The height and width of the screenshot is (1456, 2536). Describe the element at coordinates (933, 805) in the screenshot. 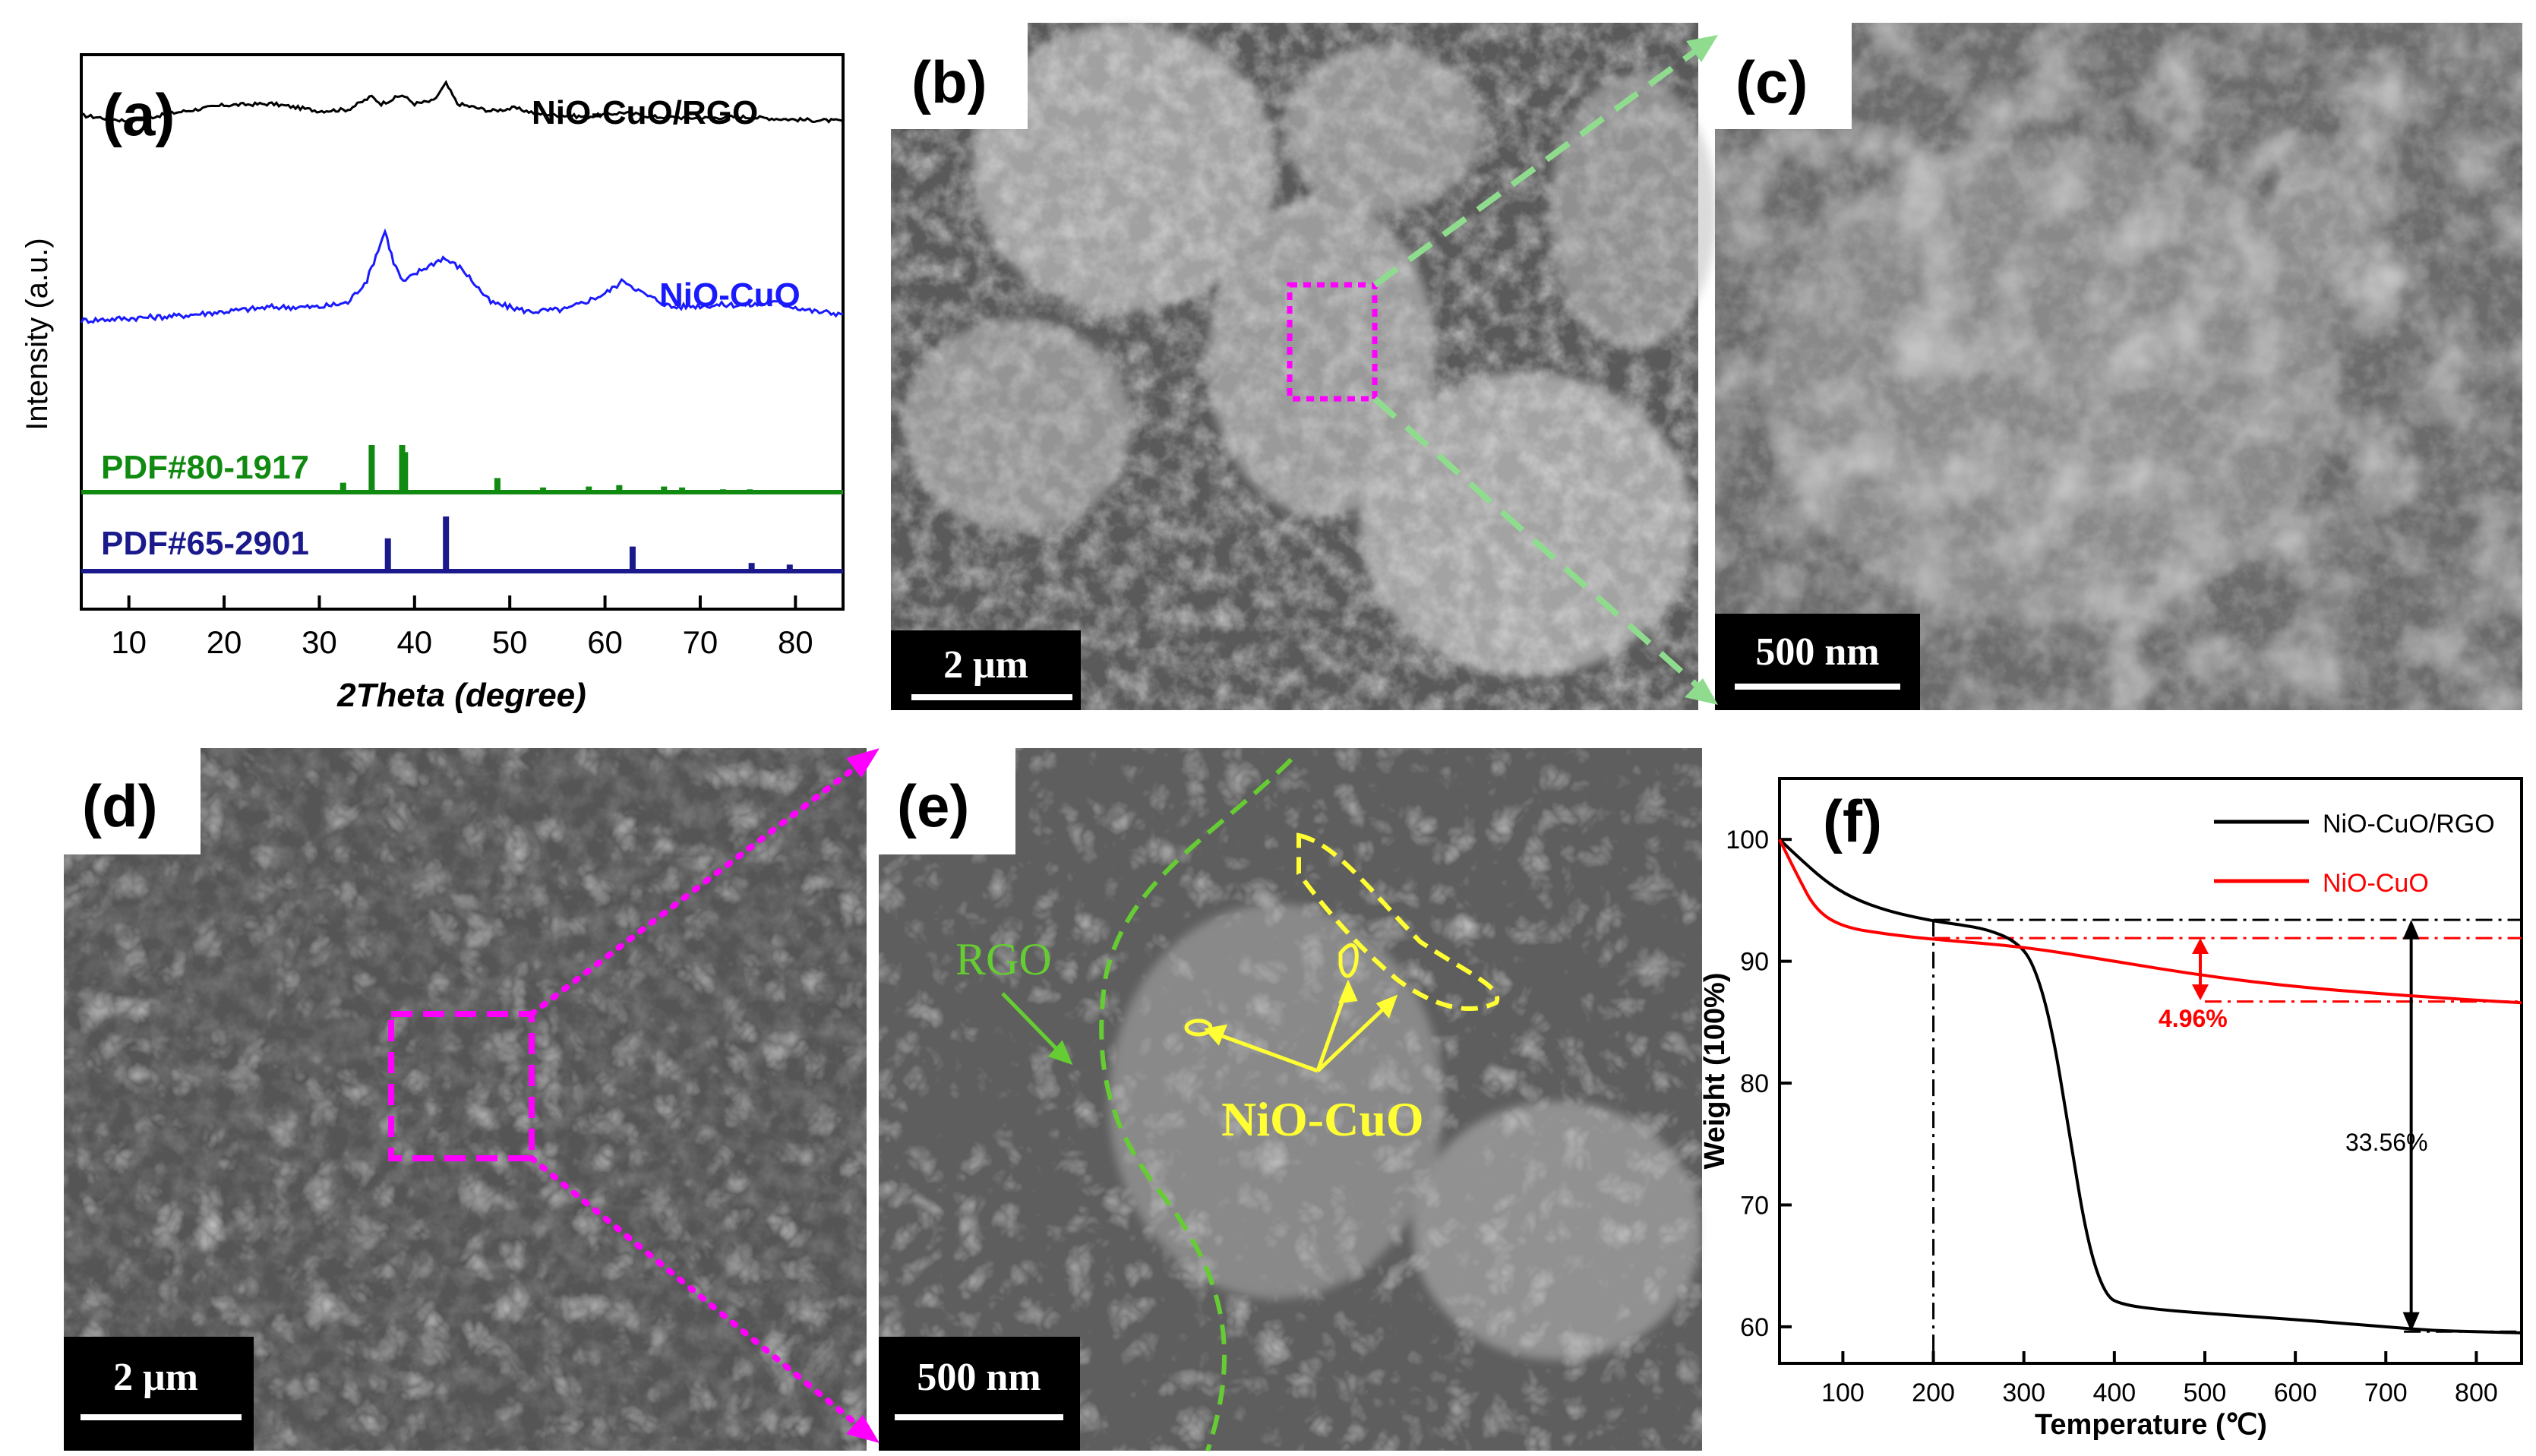

I see `panel-label-e: (e)` at that location.